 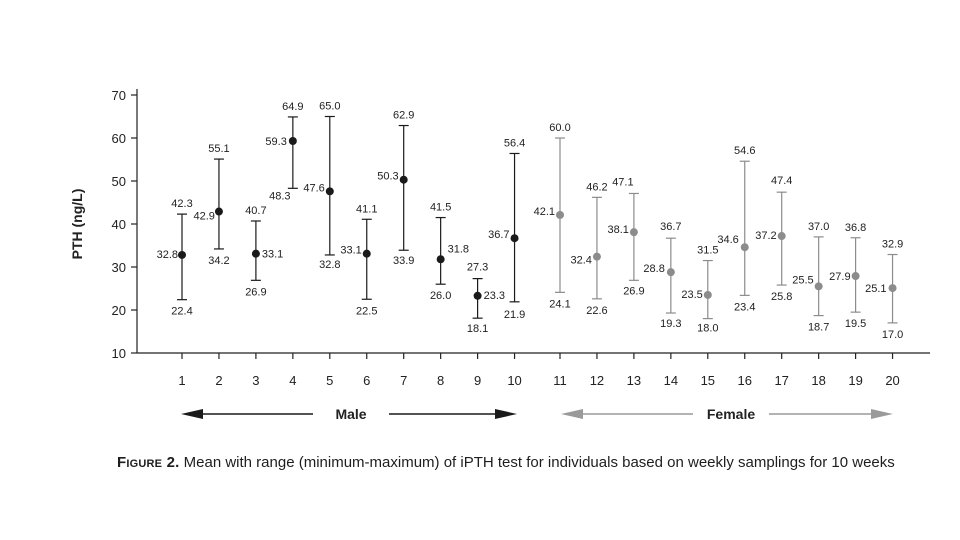 What do you see at coordinates (329, 380) in the screenshot?
I see `x-tick-label: 5` at bounding box center [329, 380].